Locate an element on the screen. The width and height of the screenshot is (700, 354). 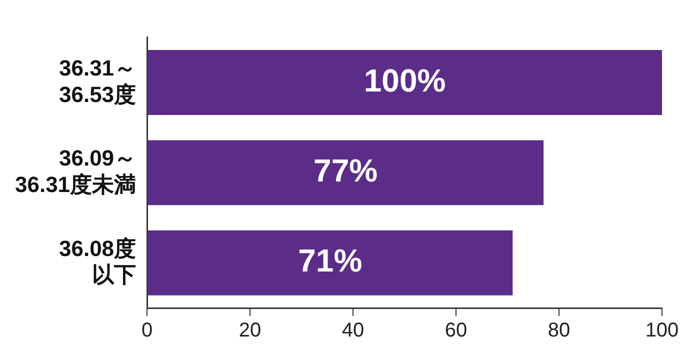
y-tick-label: 36.09～36.31度未満 is located at coordinates (75, 171).